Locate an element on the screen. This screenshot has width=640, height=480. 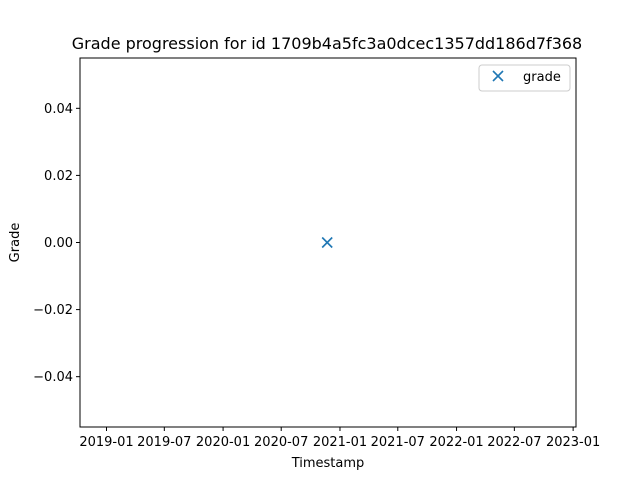
x-tick-label: 2021-07 is located at coordinates (398, 442).